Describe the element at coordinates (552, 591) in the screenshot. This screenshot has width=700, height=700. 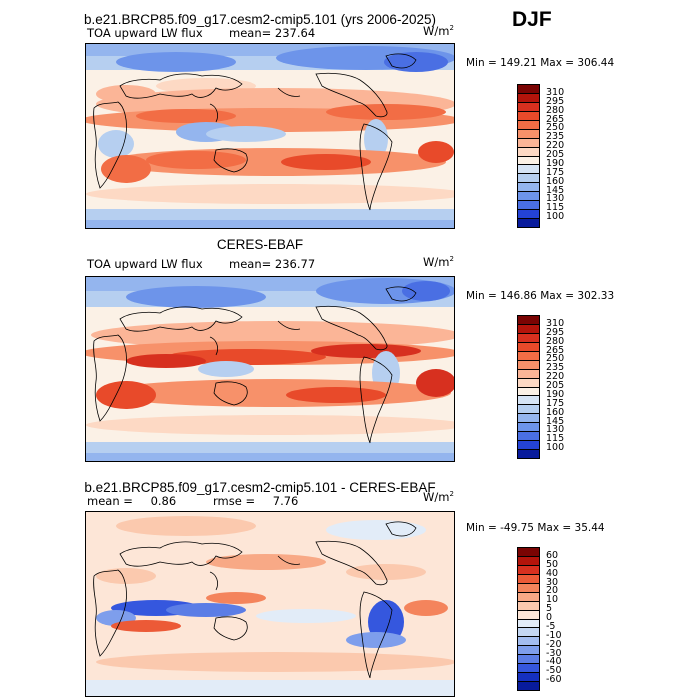
I see `colorbar-tick-label: 20` at that location.